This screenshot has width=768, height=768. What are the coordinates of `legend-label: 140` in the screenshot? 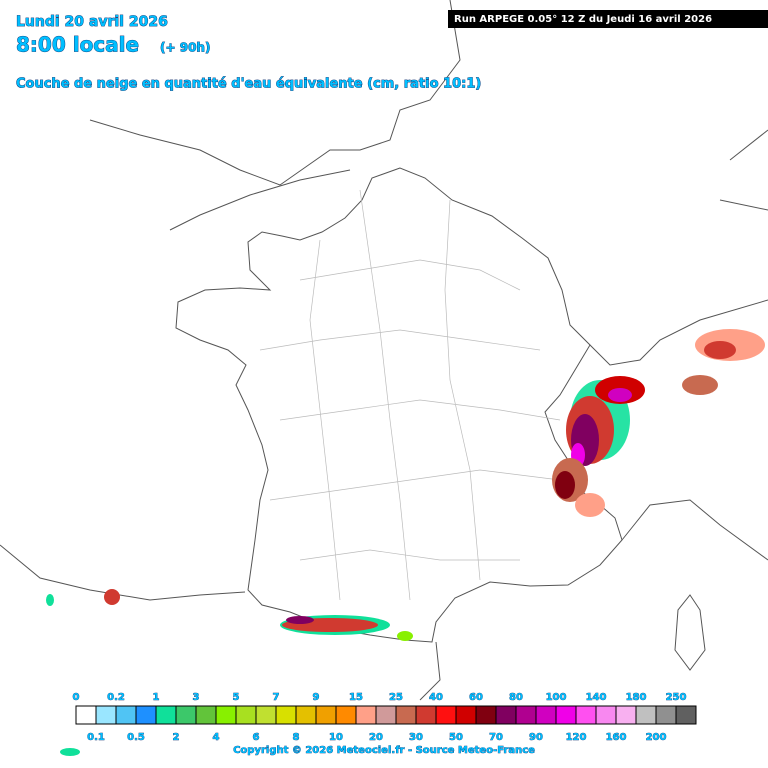 It's located at (596, 697).